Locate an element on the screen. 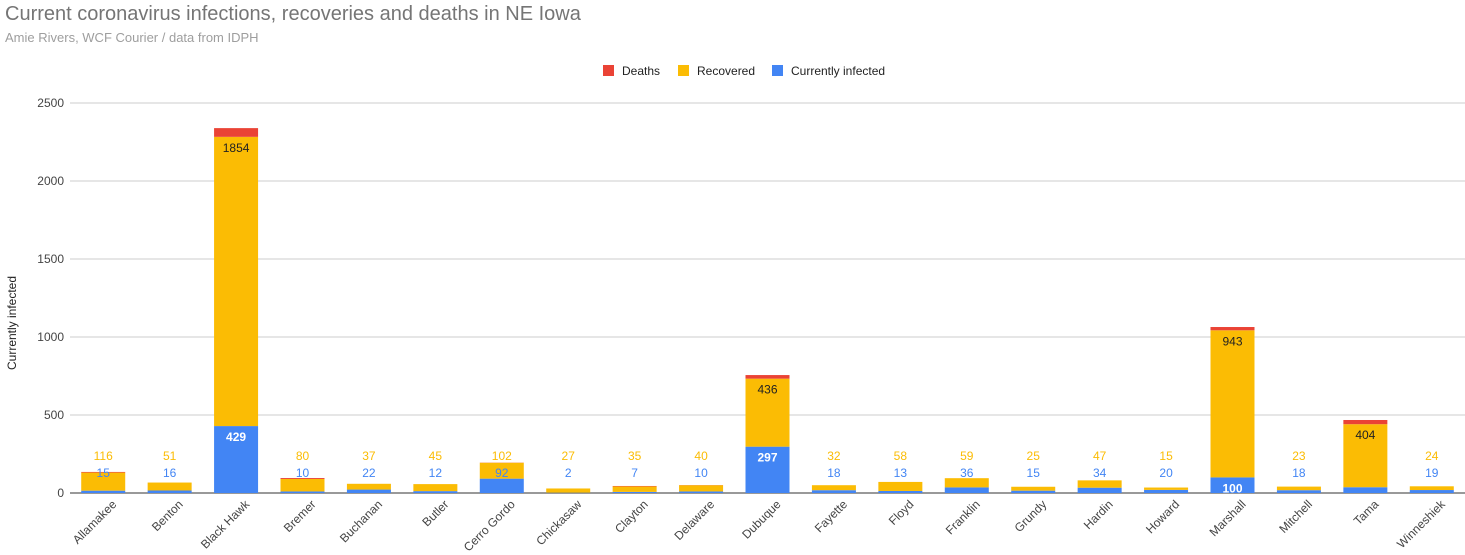 Image resolution: width=1465 pixels, height=555 pixels. y-tick-label: 0 is located at coordinates (60, 493).